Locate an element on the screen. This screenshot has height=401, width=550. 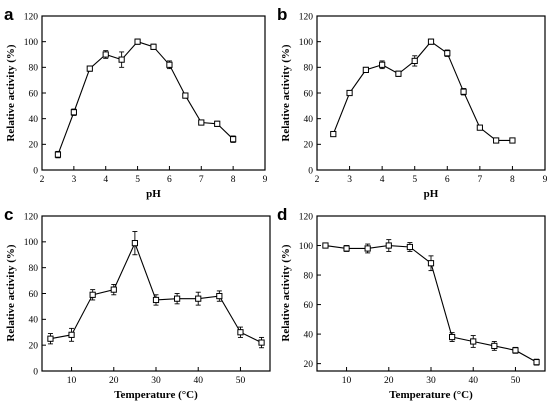
panel-letter-a: a is located at coordinates (9, 14).